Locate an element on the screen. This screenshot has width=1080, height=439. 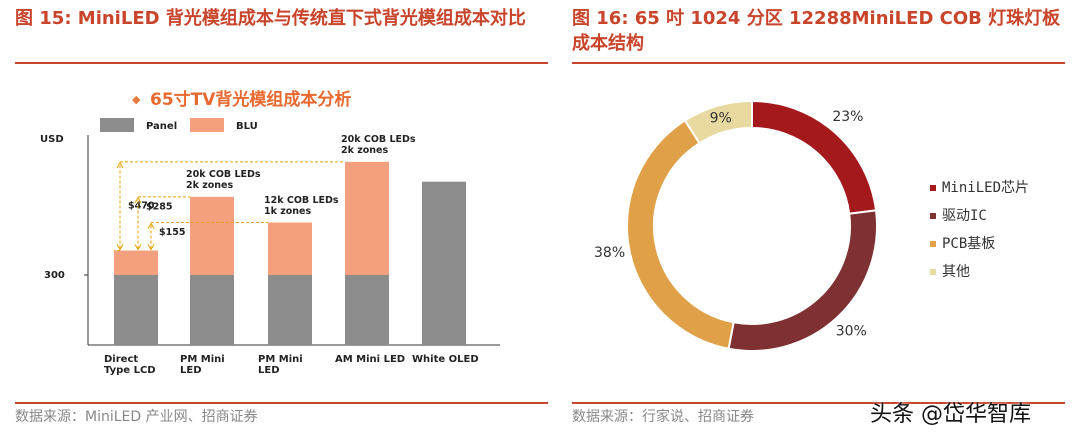
value-label: 38% is located at coordinates (609, 253).